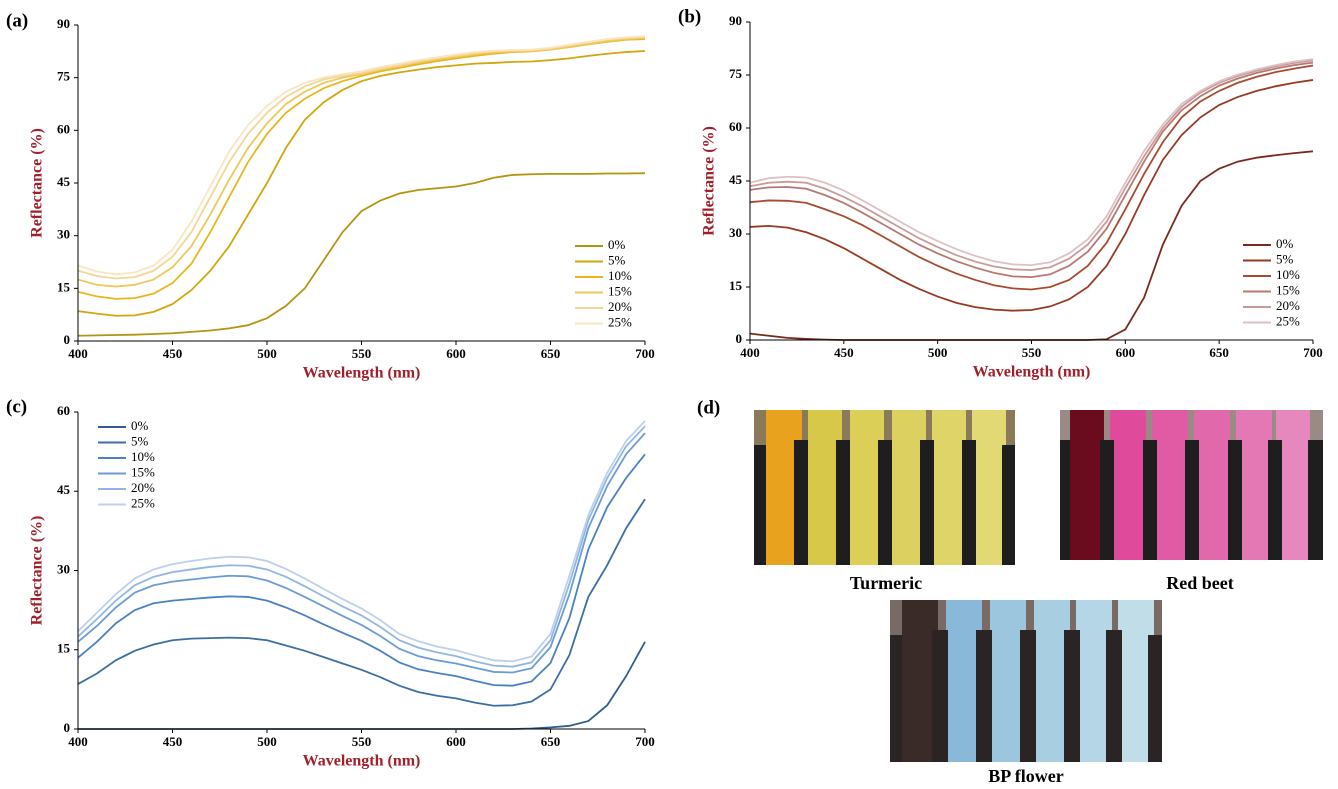 The image size is (1338, 789). I want to click on photo-caption: Turmeric, so click(886, 583).